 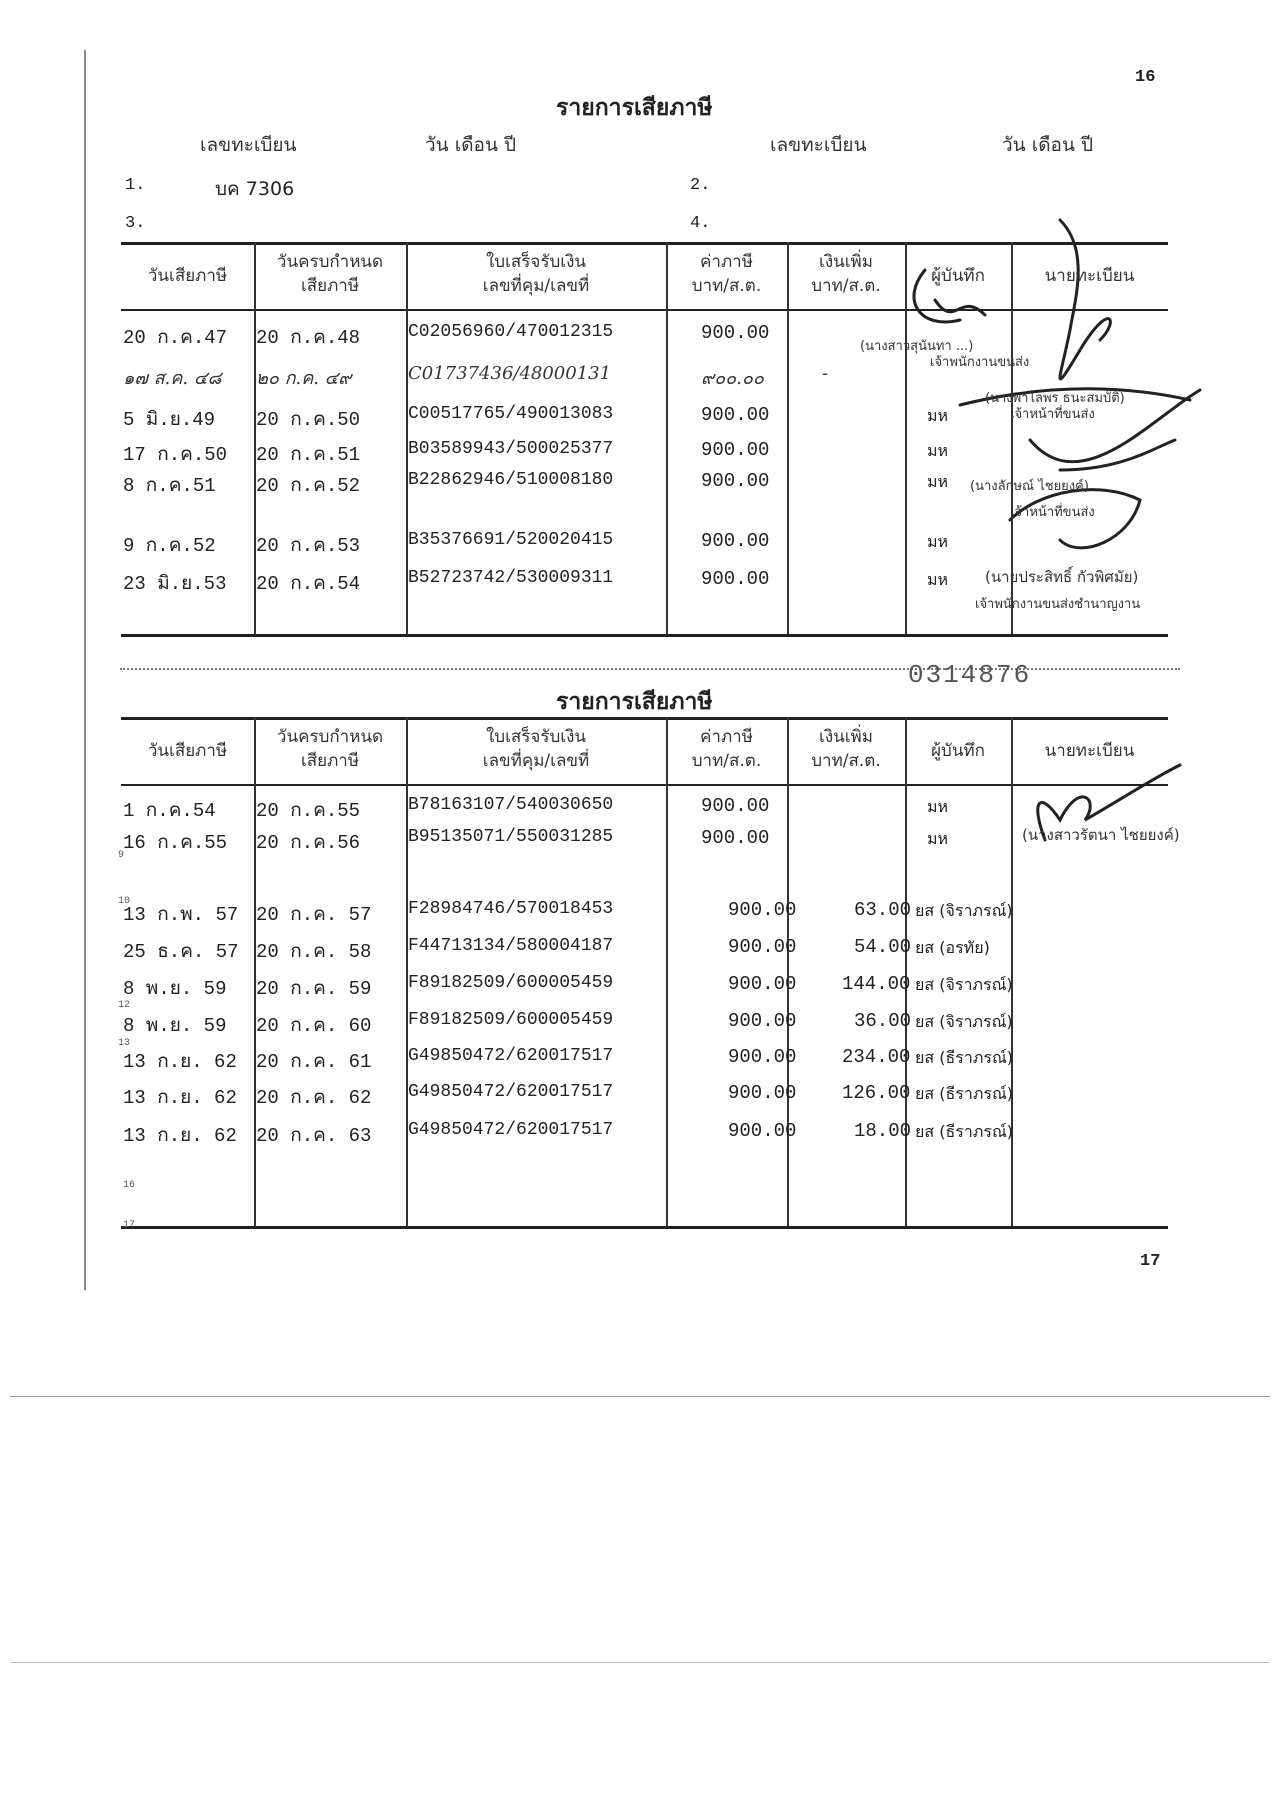 I want to click on cell-paid-date: 25 ธ.ค. 57, so click(x=181, y=952).